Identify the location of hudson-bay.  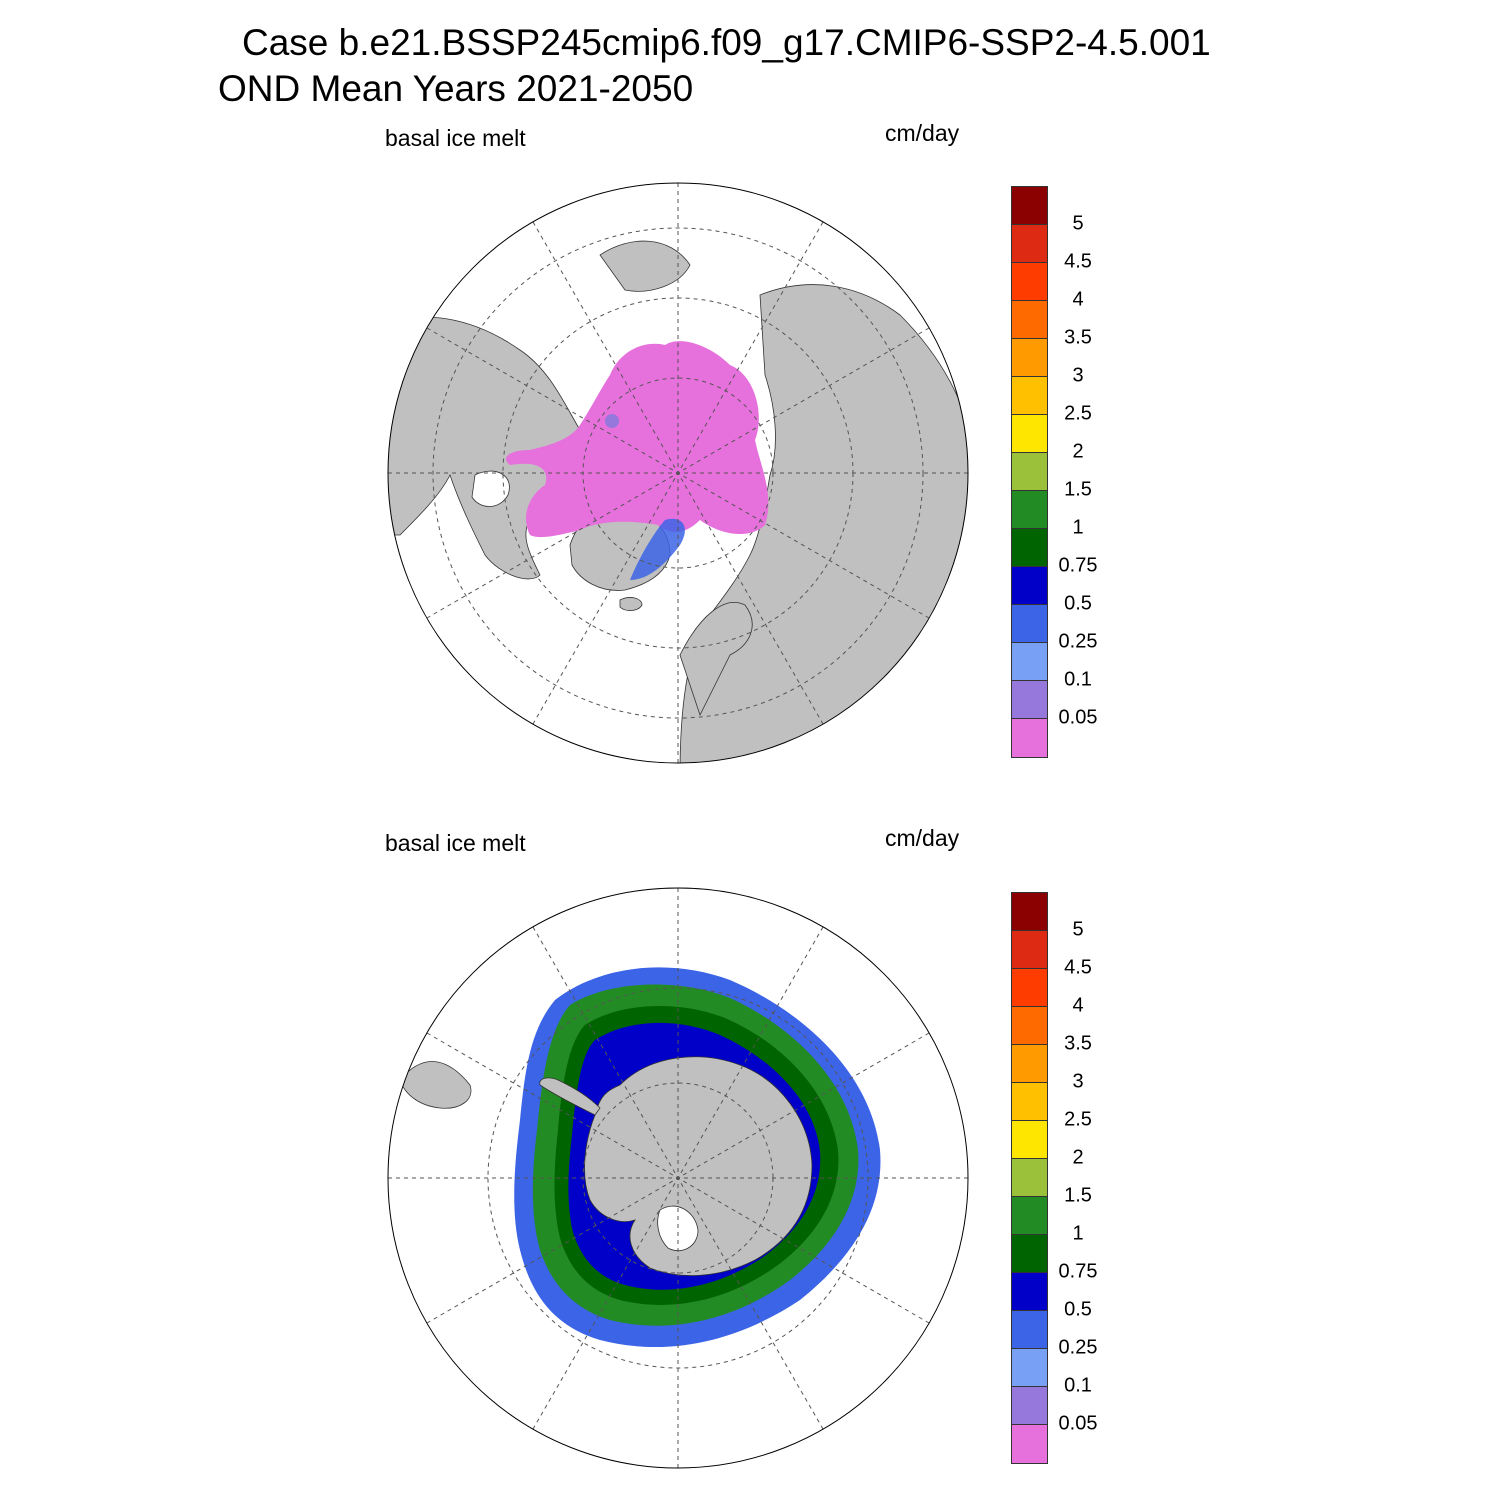
(490, 488).